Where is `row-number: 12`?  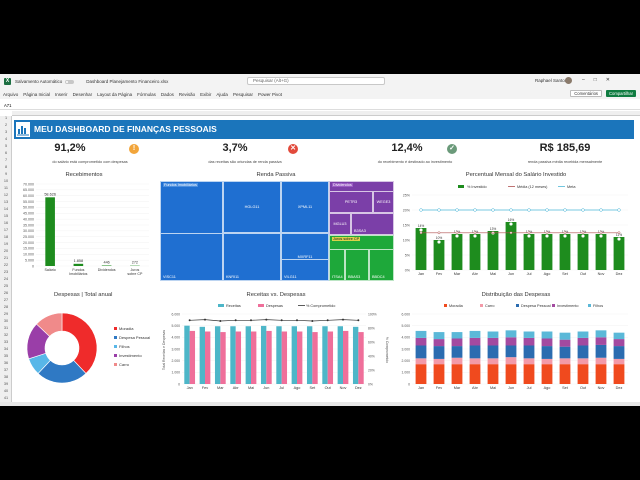 row-number: 12 is located at coordinates (6, 195).